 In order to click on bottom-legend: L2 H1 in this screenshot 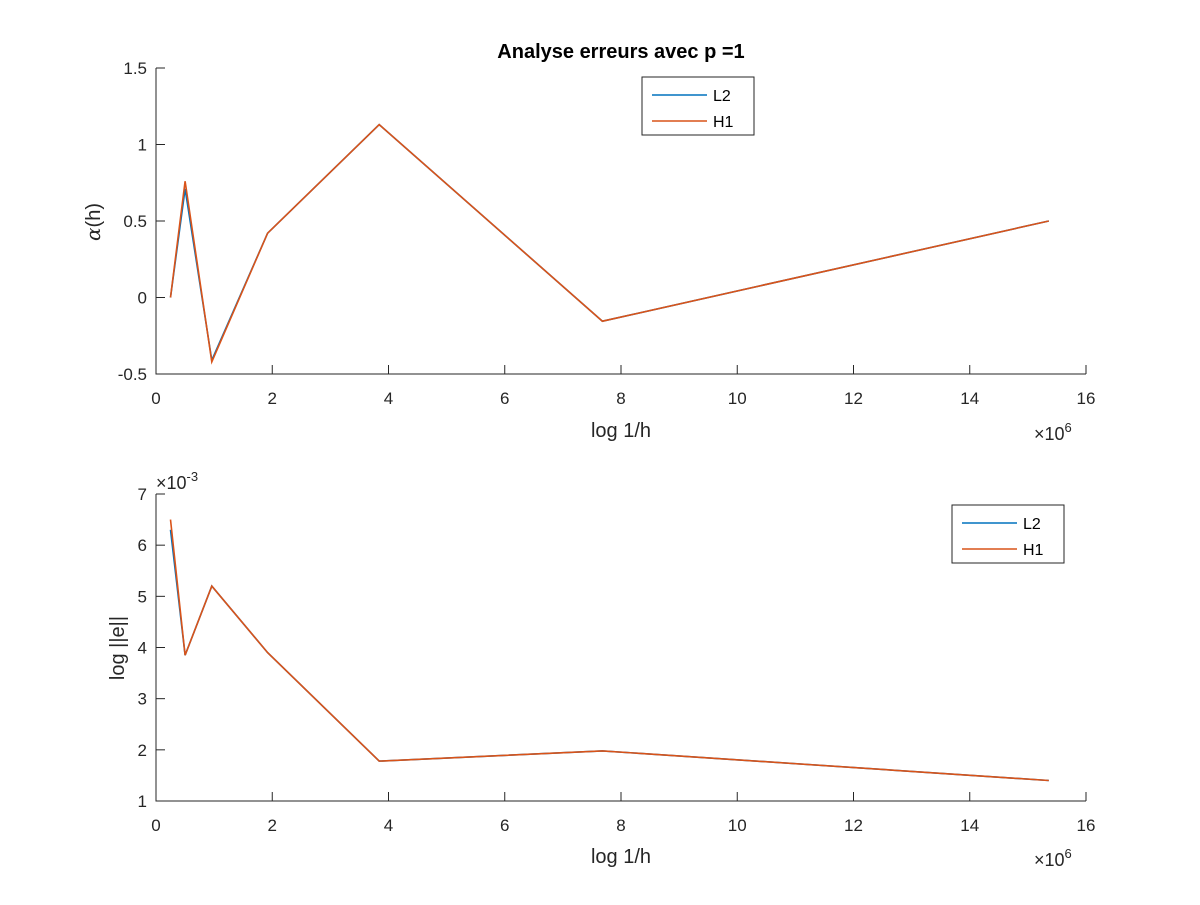, I will do `click(1008, 534)`.